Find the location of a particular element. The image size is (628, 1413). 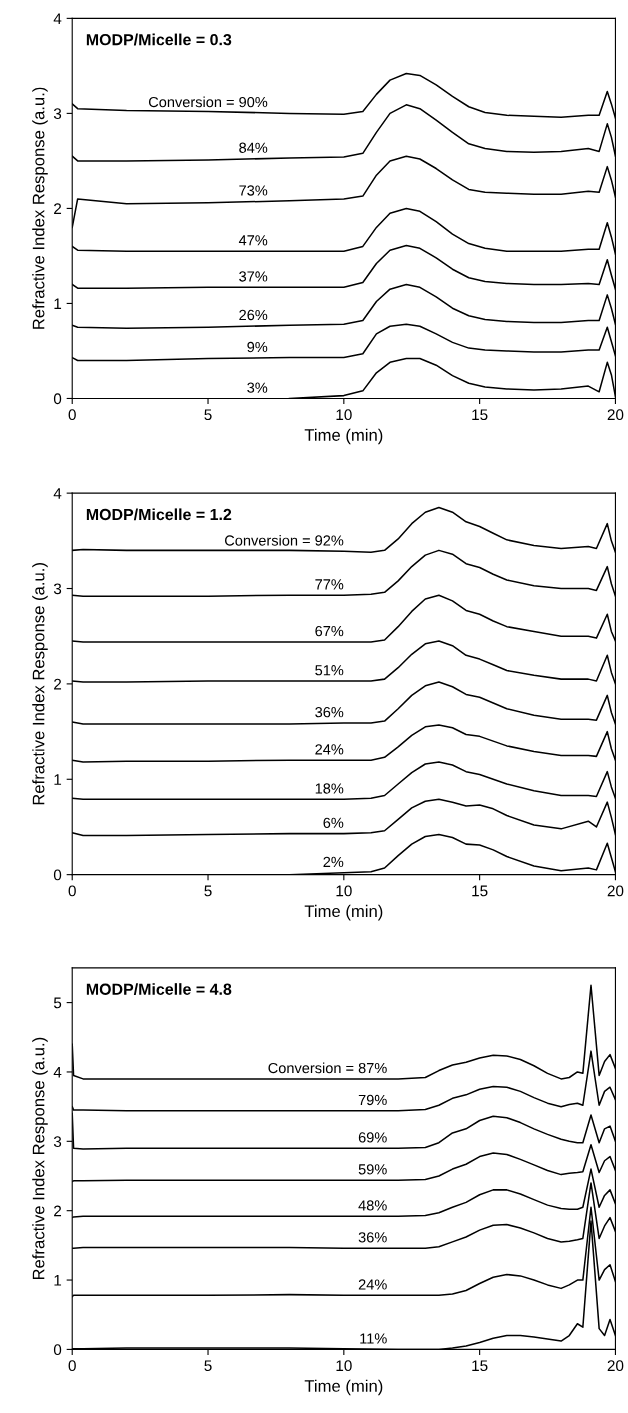

series-label: 6% is located at coordinates (333, 822).